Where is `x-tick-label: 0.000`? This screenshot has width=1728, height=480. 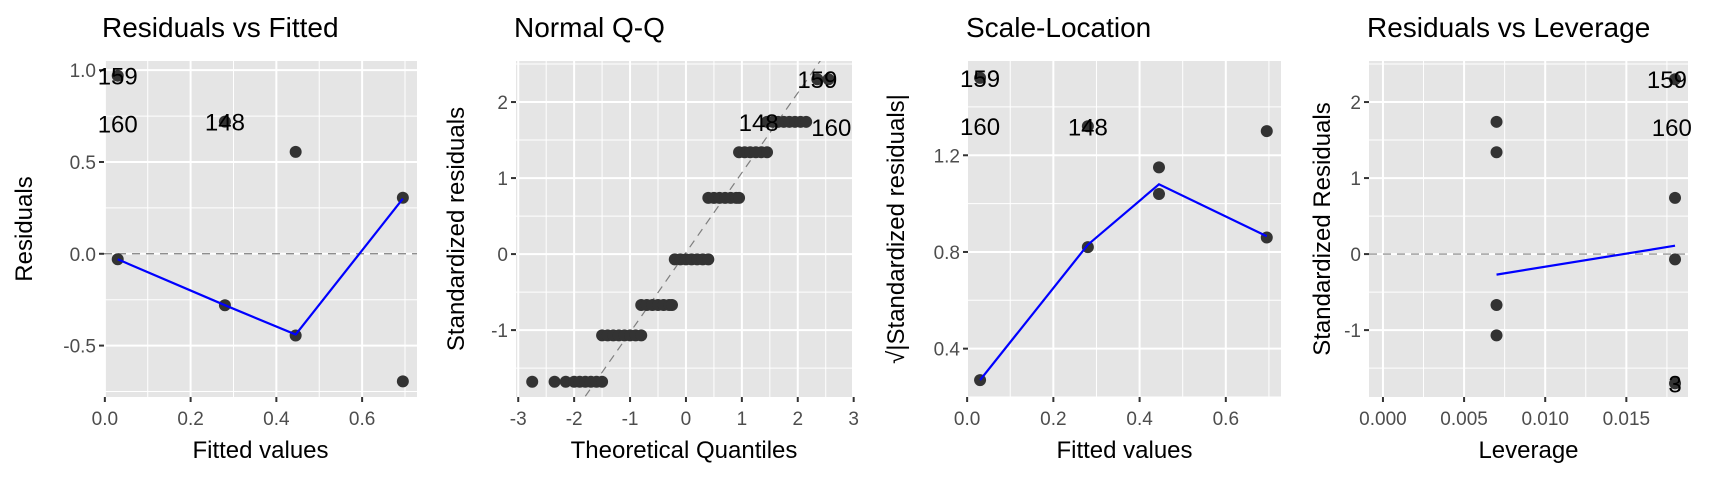
x-tick-label: 0.000 is located at coordinates (1383, 419).